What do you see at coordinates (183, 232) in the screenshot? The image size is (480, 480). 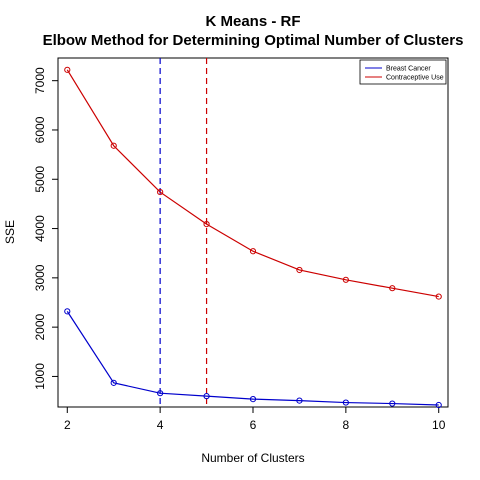 I see `reference-lines` at bounding box center [183, 232].